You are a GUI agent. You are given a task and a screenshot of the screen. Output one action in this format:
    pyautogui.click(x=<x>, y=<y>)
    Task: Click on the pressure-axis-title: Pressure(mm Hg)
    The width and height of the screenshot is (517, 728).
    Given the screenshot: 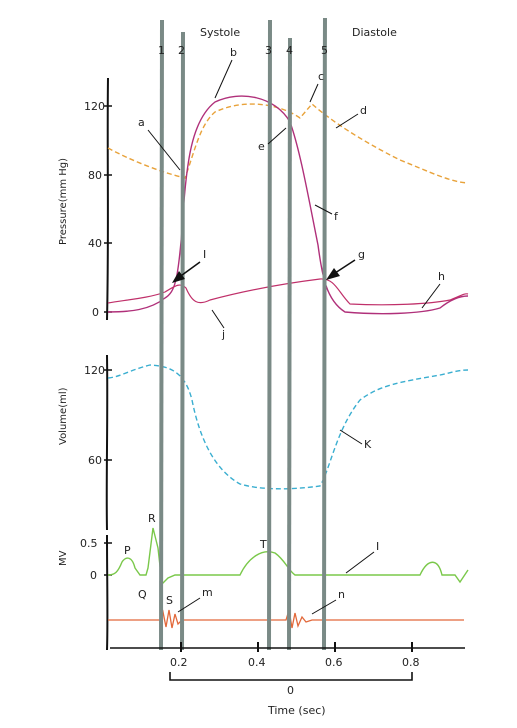 What is the action you would take?
    pyautogui.click(x=63, y=201)
    